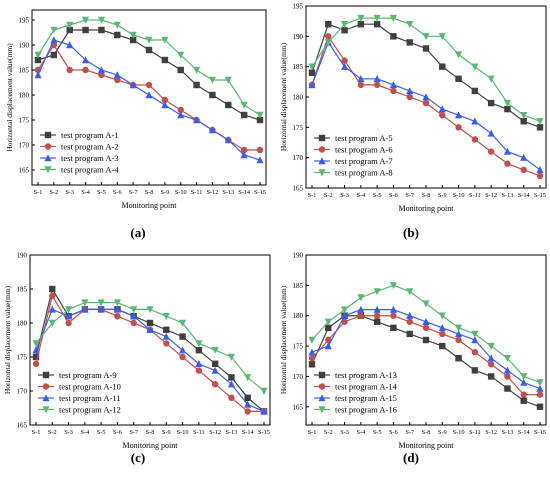 The width and height of the screenshot is (550, 497). What do you see at coordinates (298, 407) in the screenshot?
I see `y-tick-label: 165` at bounding box center [298, 407].